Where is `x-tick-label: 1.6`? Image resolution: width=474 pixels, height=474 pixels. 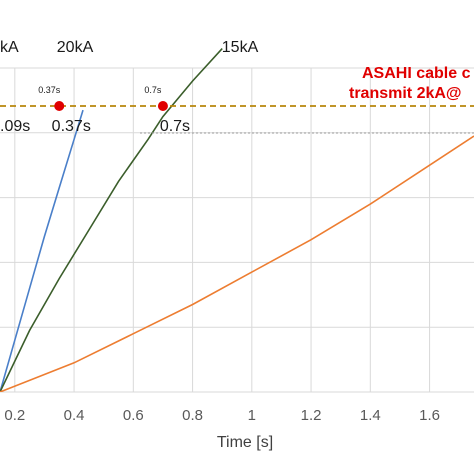 x-tick-label: 1.6 is located at coordinates (429, 415).